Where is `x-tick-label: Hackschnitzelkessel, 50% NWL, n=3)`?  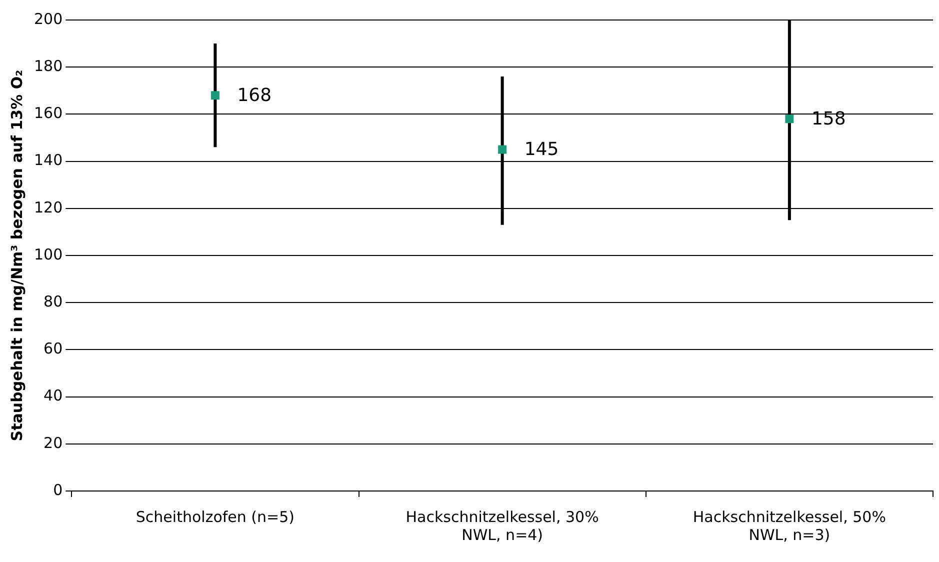 x-tick-label: Hackschnitzelkessel, 50% NWL, n=3) is located at coordinates (789, 526).